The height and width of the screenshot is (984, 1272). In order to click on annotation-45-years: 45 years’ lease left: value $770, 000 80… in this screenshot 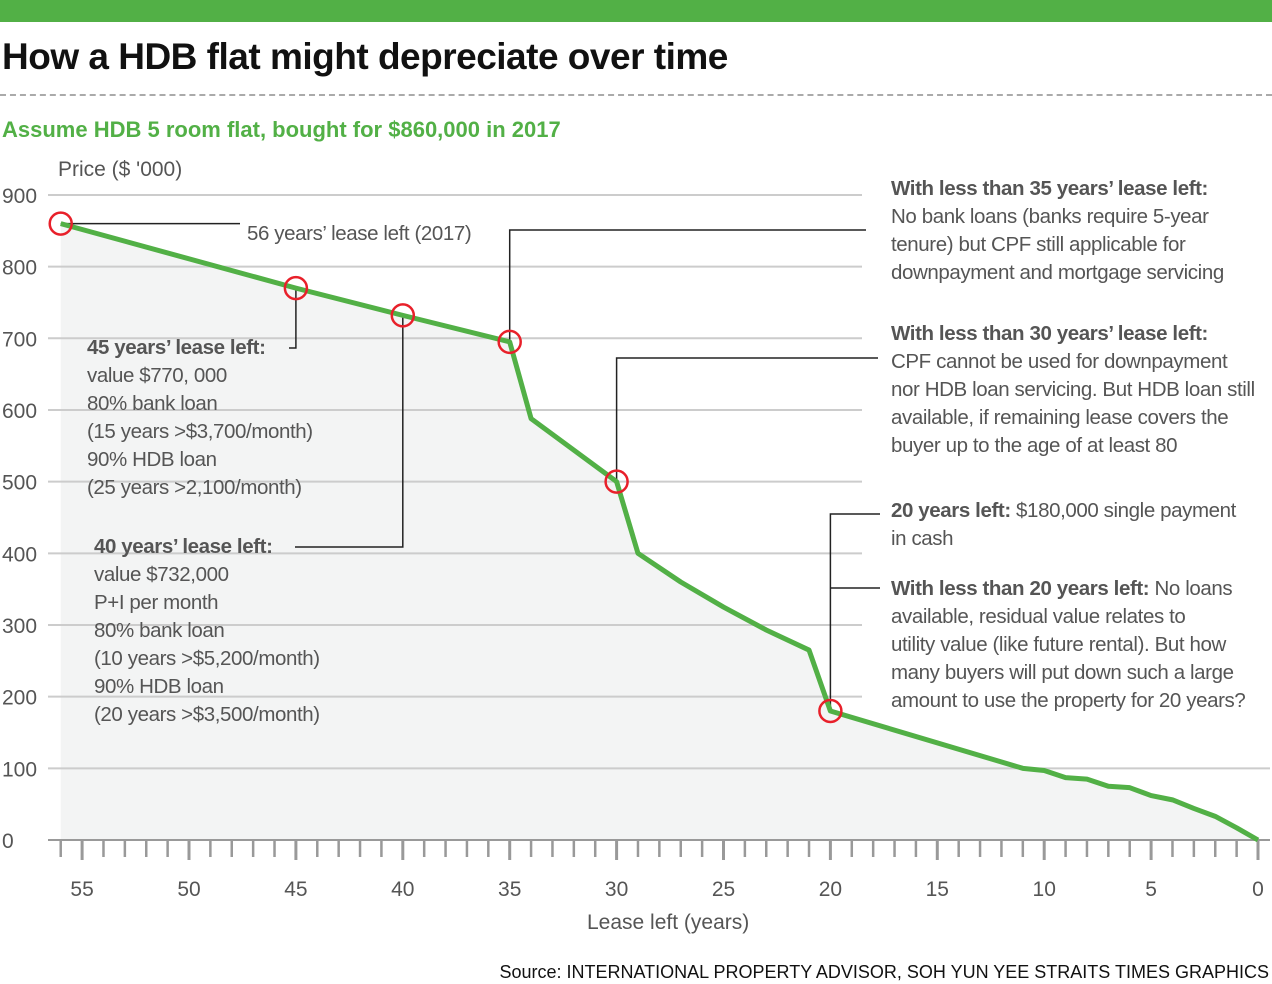, I will do `click(200, 418)`.